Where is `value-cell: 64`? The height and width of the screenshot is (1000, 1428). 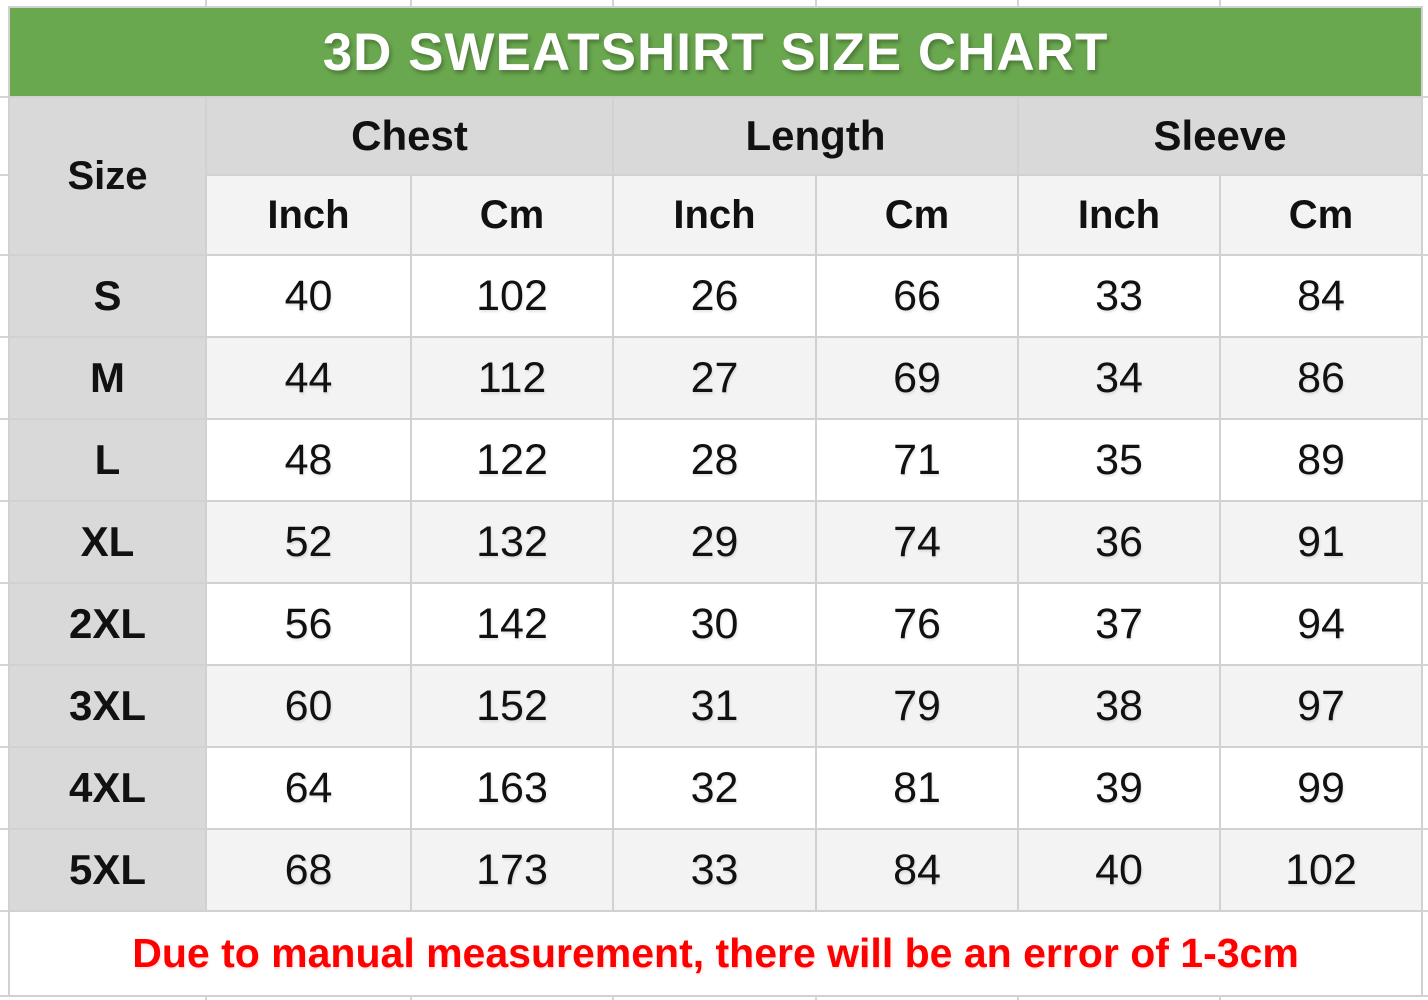 value-cell: 64 is located at coordinates (308, 788).